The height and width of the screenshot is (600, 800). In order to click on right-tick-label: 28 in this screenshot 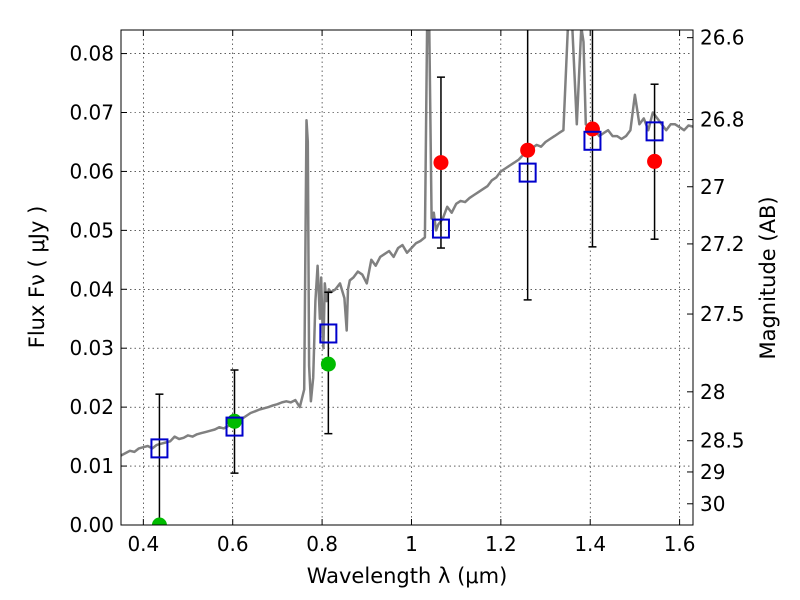, I will do `click(712, 392)`.